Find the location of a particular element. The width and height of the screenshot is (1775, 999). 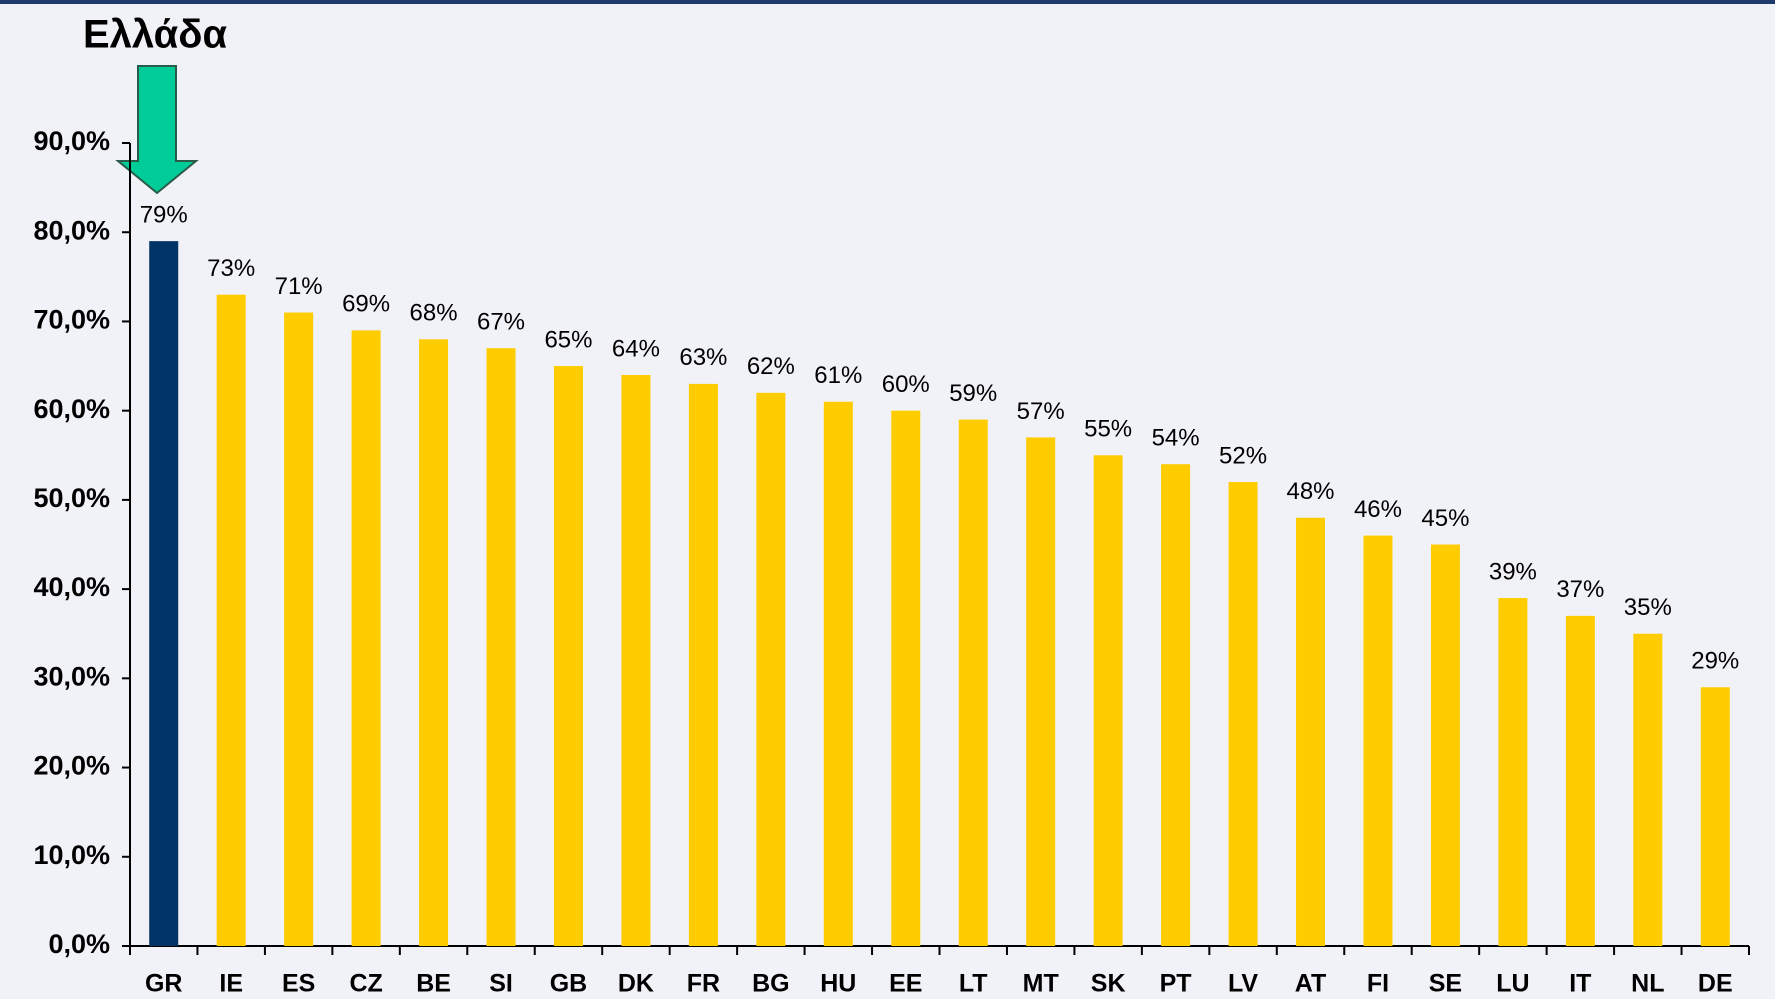

y-tick-label: 50,0% is located at coordinates (71, 498).